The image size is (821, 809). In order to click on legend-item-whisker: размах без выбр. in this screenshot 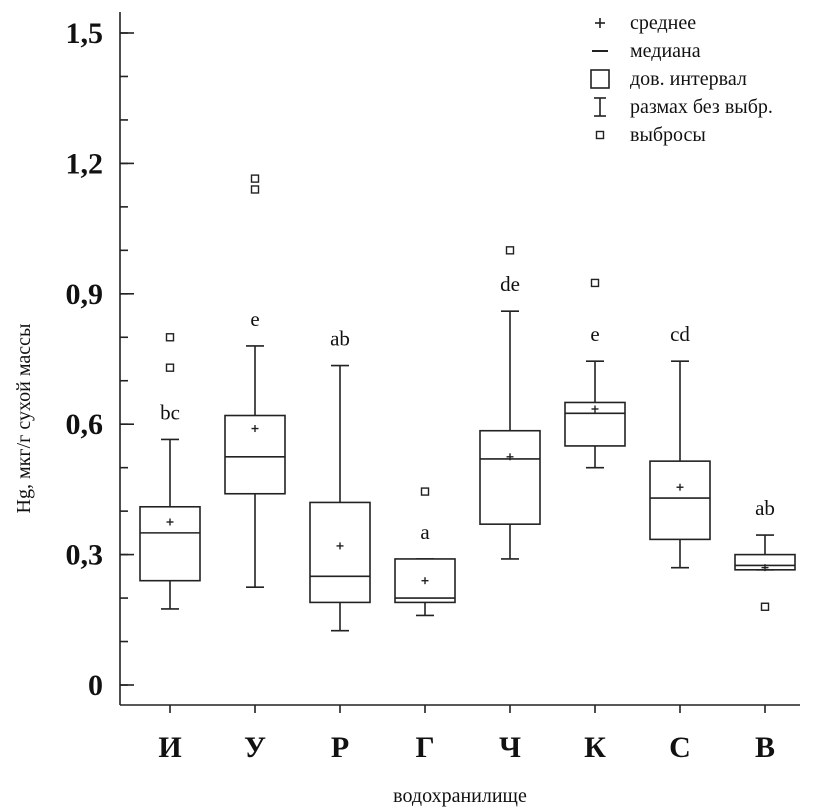, I will do `click(683, 107)`.